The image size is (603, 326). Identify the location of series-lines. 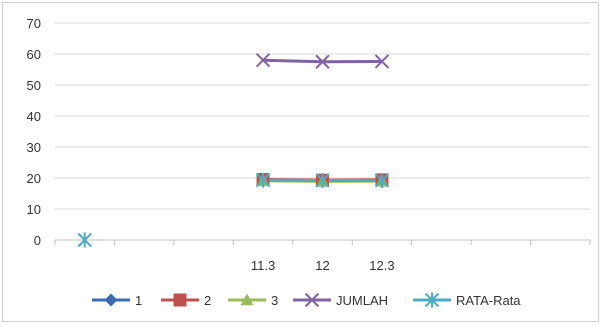
(322, 120).